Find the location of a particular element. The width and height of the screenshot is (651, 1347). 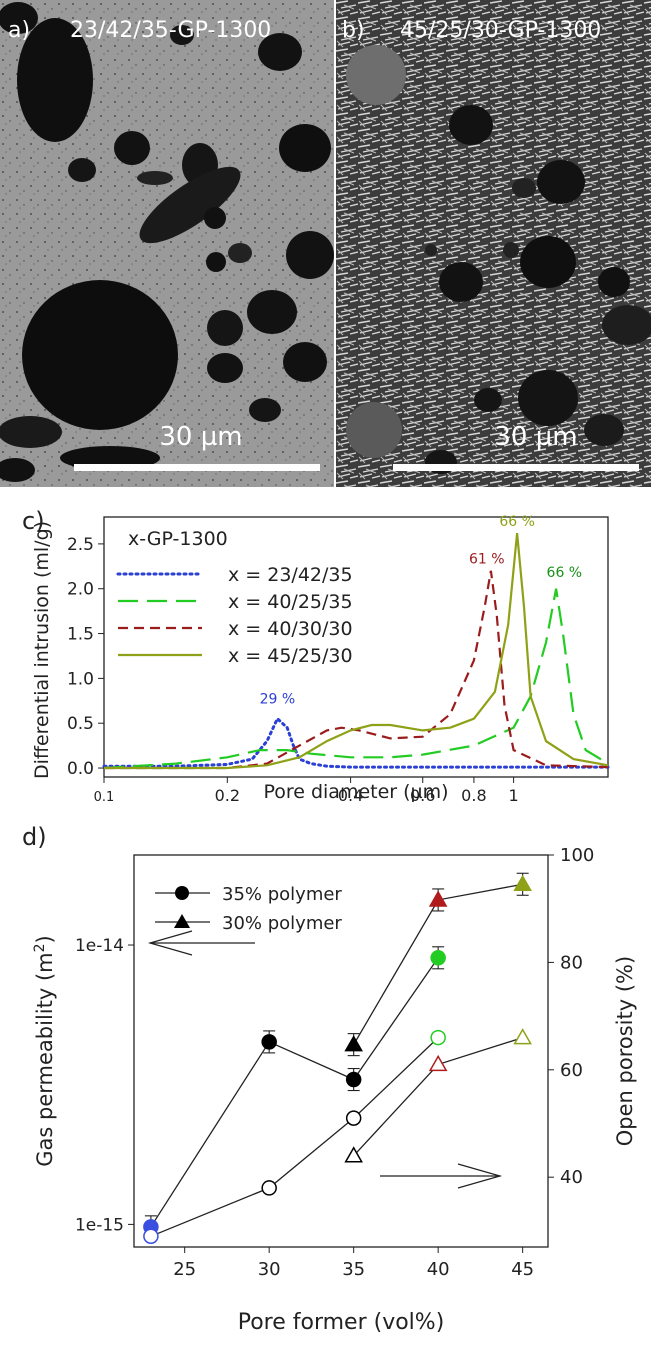

arrow-right-porosity is located at coordinates (441, 1176).